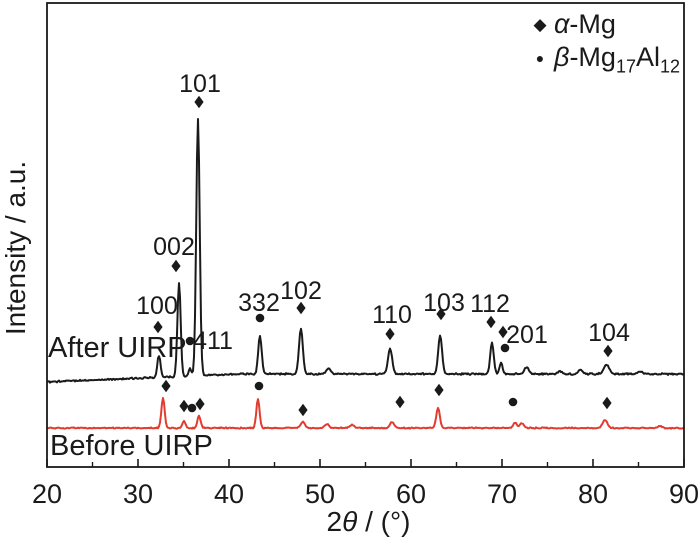 This screenshot has height=545, width=700. I want to click on x-tick-label-60: 60, so click(411, 494).